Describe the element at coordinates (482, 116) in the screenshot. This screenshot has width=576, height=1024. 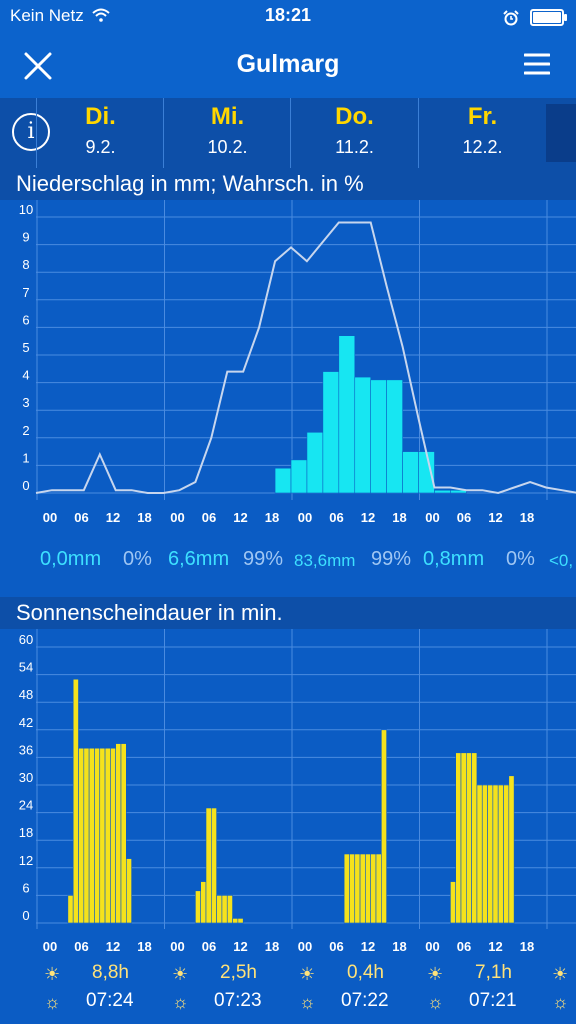
I see `day-name: Fr.` at that location.